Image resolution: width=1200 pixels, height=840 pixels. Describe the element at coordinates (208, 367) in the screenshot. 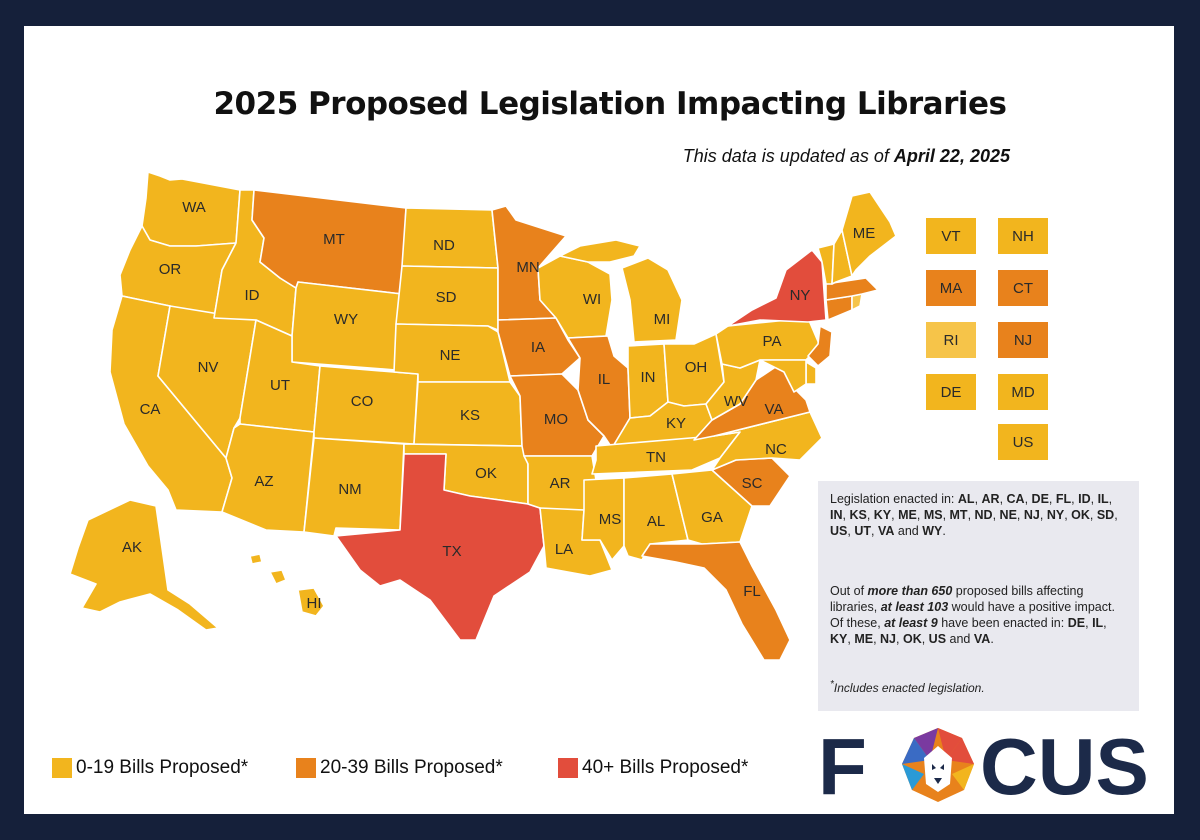

I see `label-NV: NV` at that location.